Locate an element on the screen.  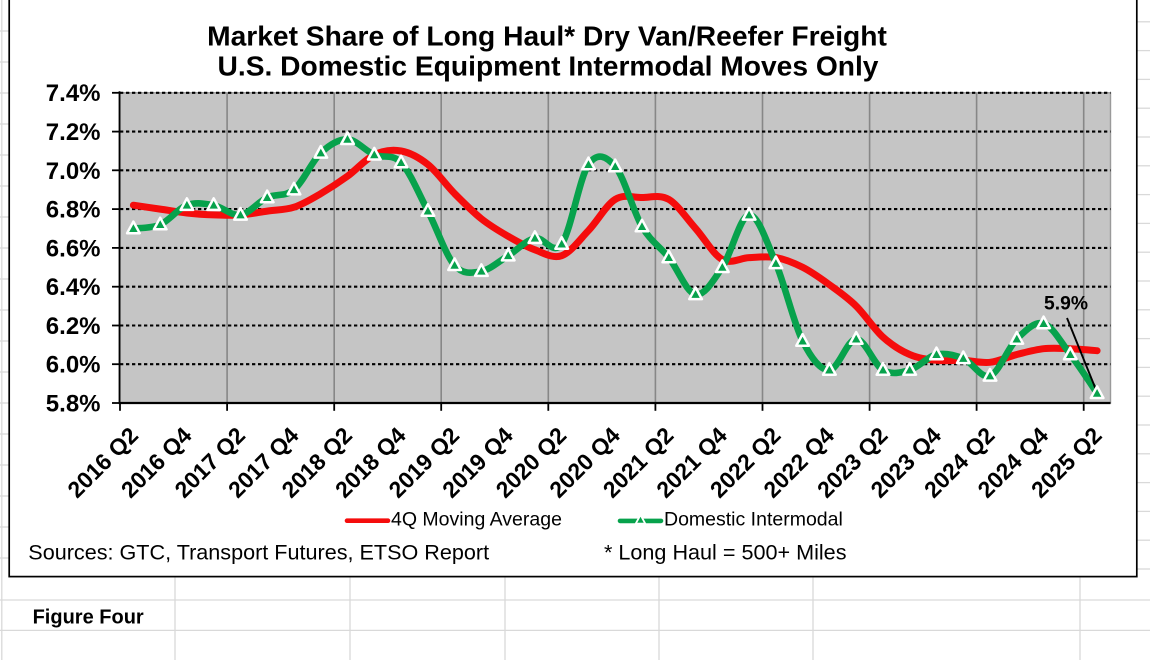
svg-text: 7.0% is located at coordinates (73, 171).